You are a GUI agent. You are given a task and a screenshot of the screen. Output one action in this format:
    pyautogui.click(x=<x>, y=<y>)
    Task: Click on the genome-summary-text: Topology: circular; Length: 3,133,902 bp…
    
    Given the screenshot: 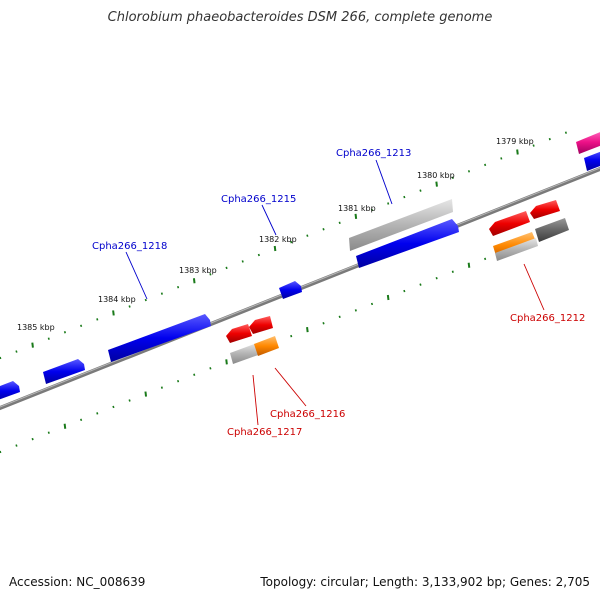 What is the action you would take?
    pyautogui.click(x=425, y=582)
    